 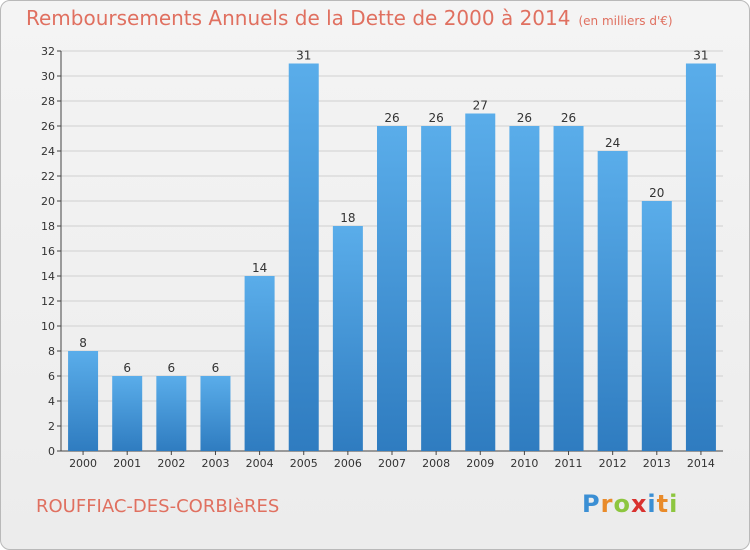 What do you see at coordinates (591, 504) in the screenshot?
I see `logo-letter: P` at bounding box center [591, 504].